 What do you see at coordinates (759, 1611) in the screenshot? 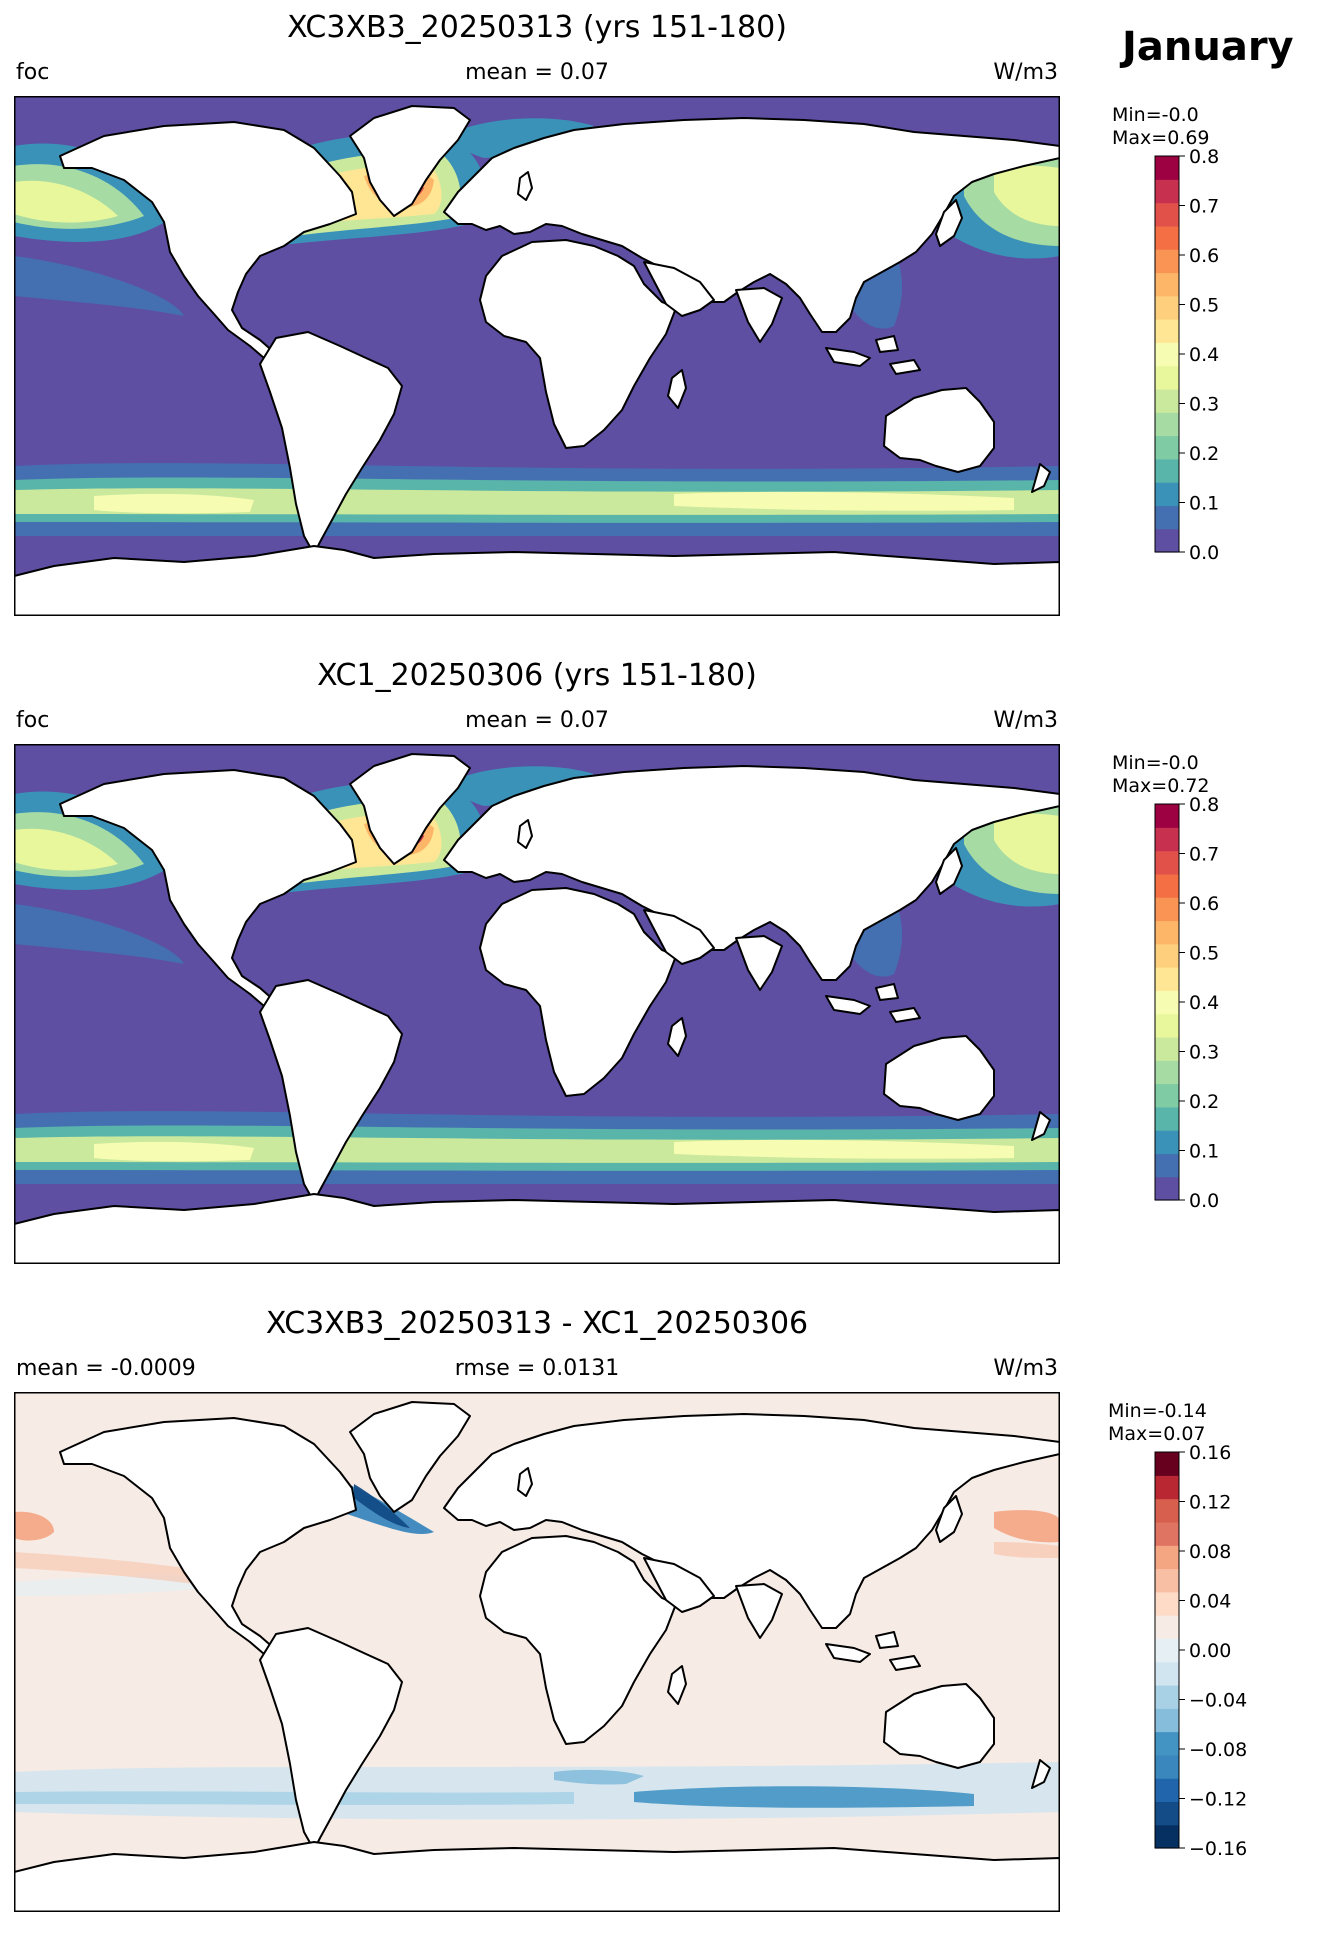
I see `india-landmass` at bounding box center [759, 1611].